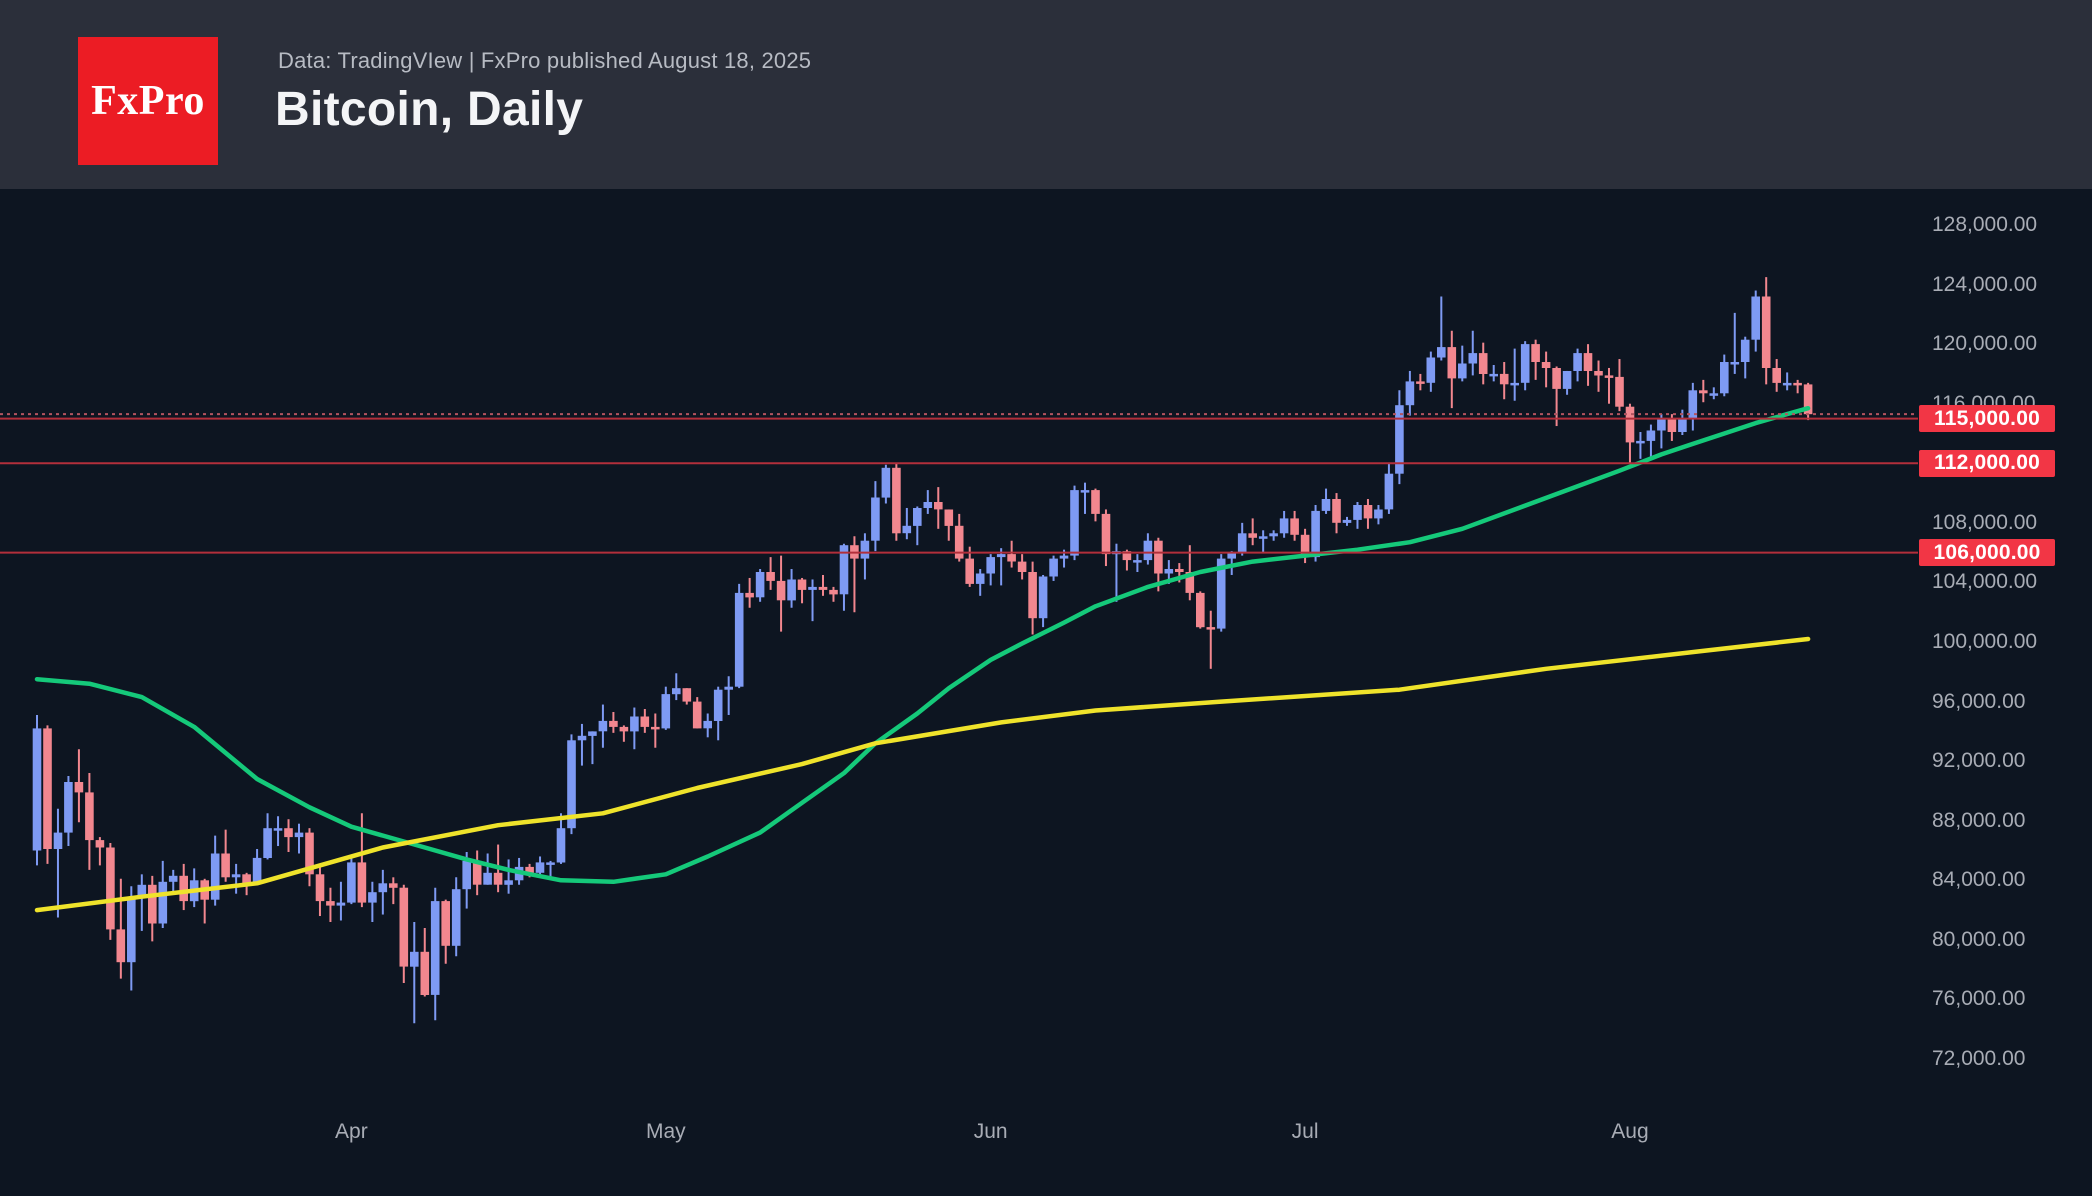 This screenshot has height=1196, width=2092. I want to click on month-label-aug: Aug, so click(1630, 1131).